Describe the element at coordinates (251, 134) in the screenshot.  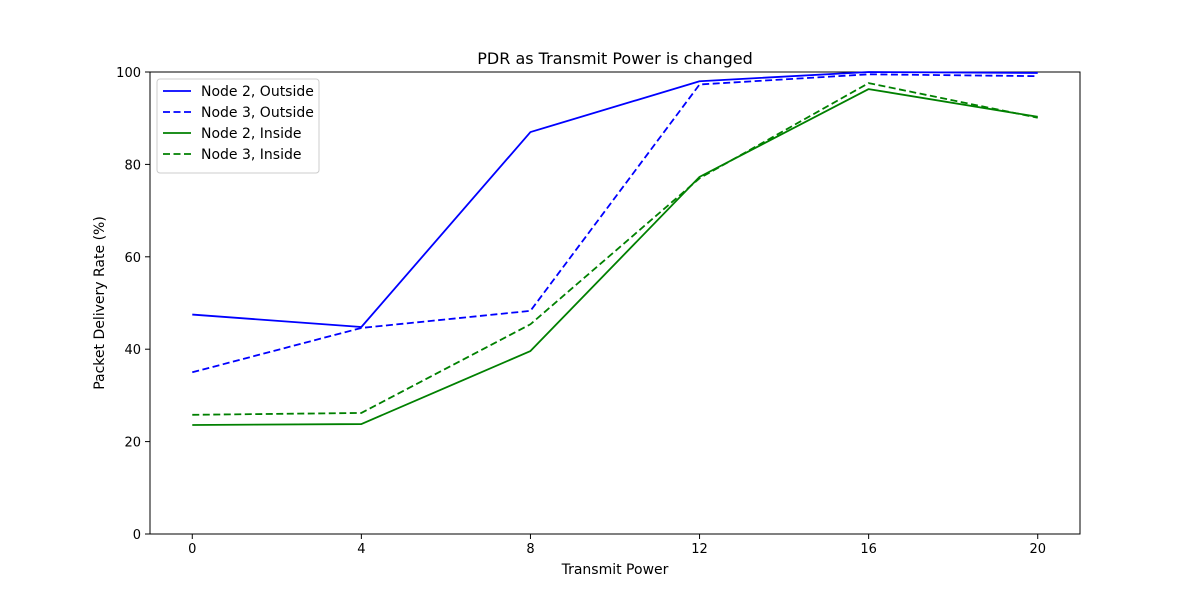
I see `legend-label: Node 2, Inside` at that location.